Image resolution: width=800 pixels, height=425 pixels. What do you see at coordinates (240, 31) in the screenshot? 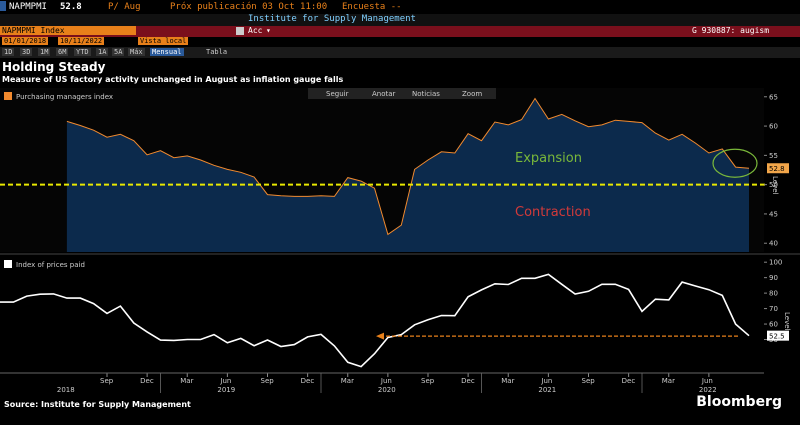
I see `action-icon` at bounding box center [240, 31].